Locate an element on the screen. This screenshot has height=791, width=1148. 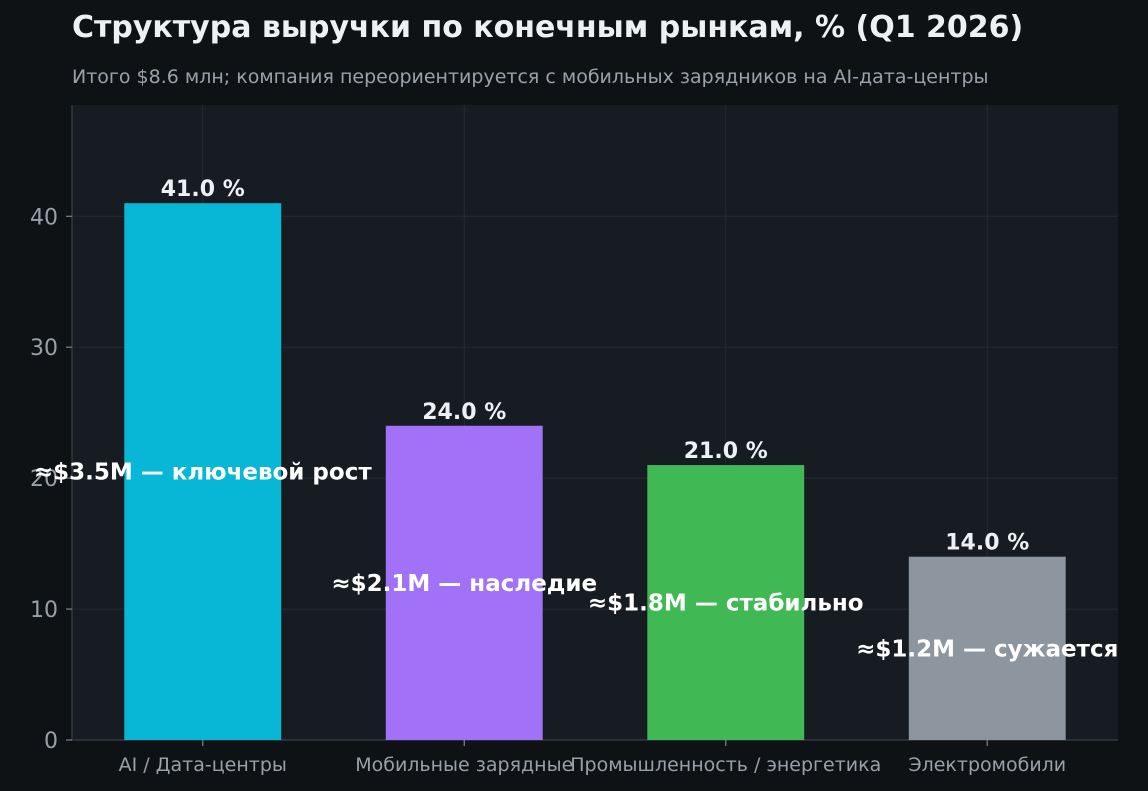
annotation-0: ≈$3.5M — ключевой рост is located at coordinates (203, 473).